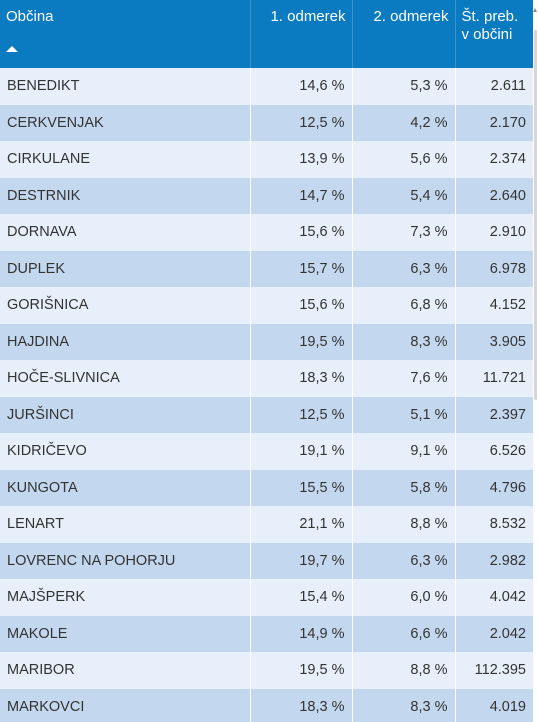  What do you see at coordinates (125, 670) in the screenshot?
I see `cell-municipality: MARIBOR` at bounding box center [125, 670].